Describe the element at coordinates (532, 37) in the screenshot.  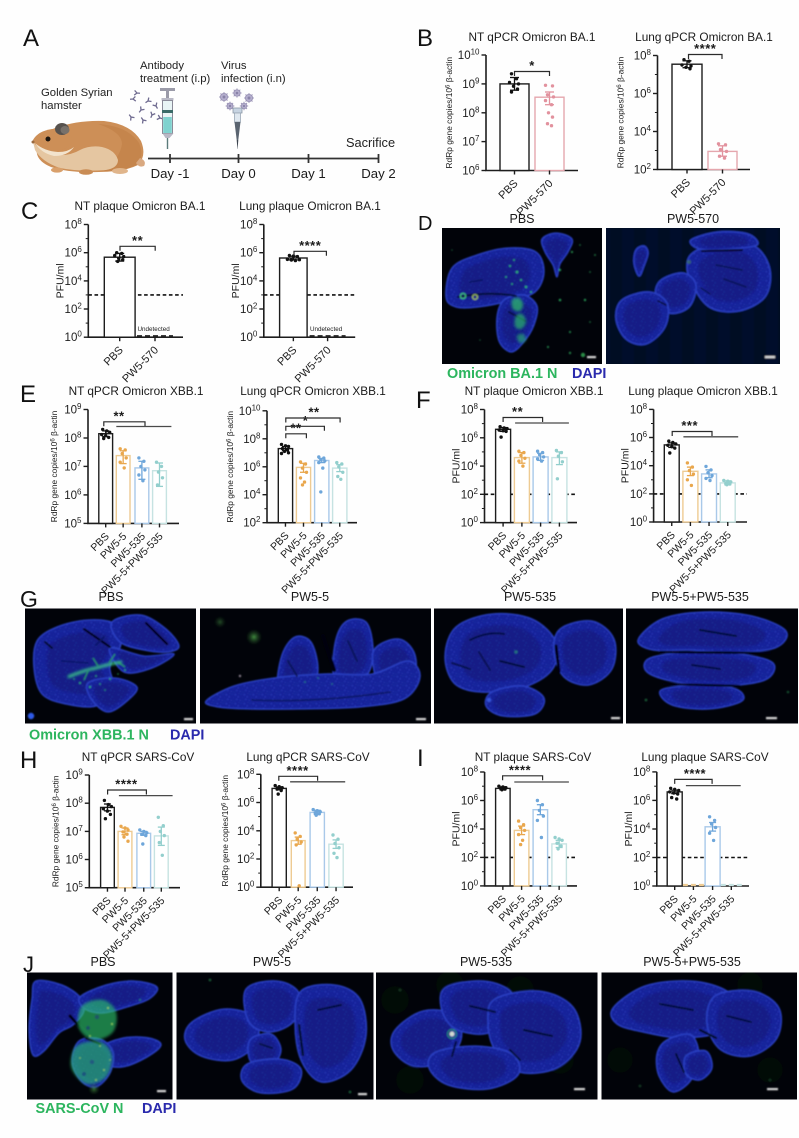
I see `svg-text: NT qPCR Omicron BA.1` at that location.